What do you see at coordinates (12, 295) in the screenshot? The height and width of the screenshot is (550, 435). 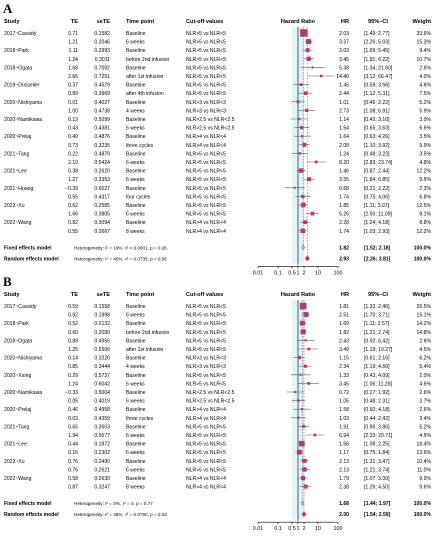 I see `header-study: Study` at bounding box center [12, 295].